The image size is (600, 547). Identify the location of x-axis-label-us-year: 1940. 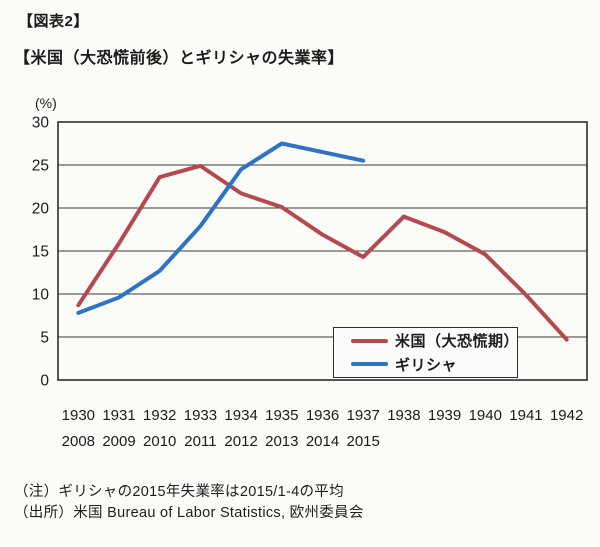
(485, 415).